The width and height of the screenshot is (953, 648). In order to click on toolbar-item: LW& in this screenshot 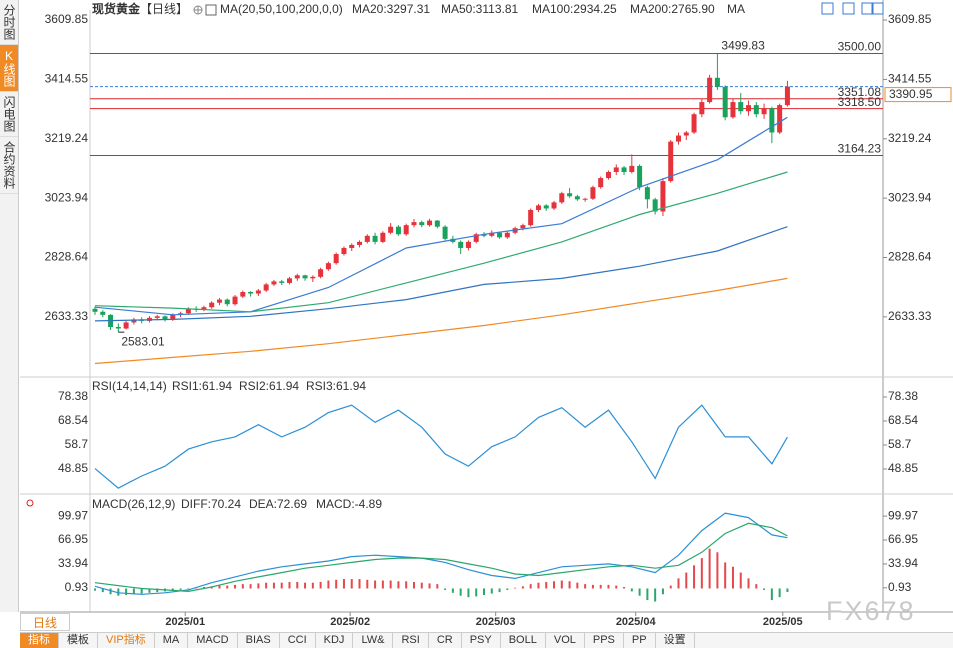, I will do `click(373, 640)`.